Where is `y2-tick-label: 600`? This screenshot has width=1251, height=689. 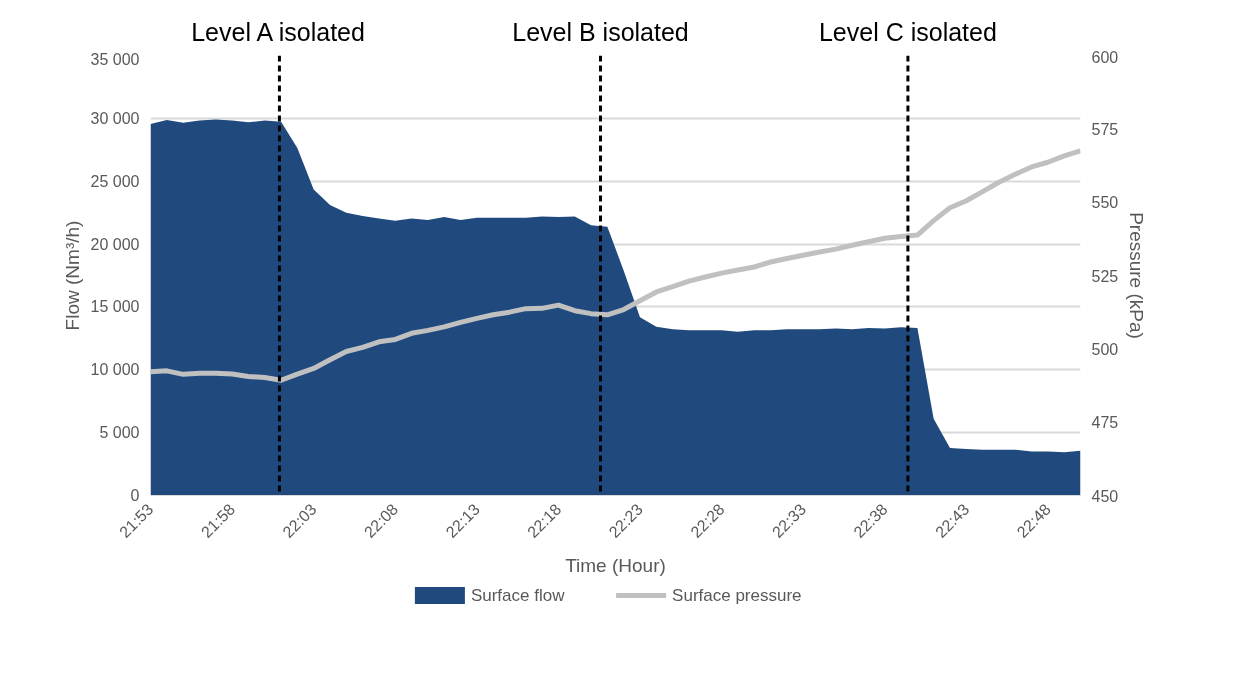 y2-tick-label: 600 is located at coordinates (1105, 57).